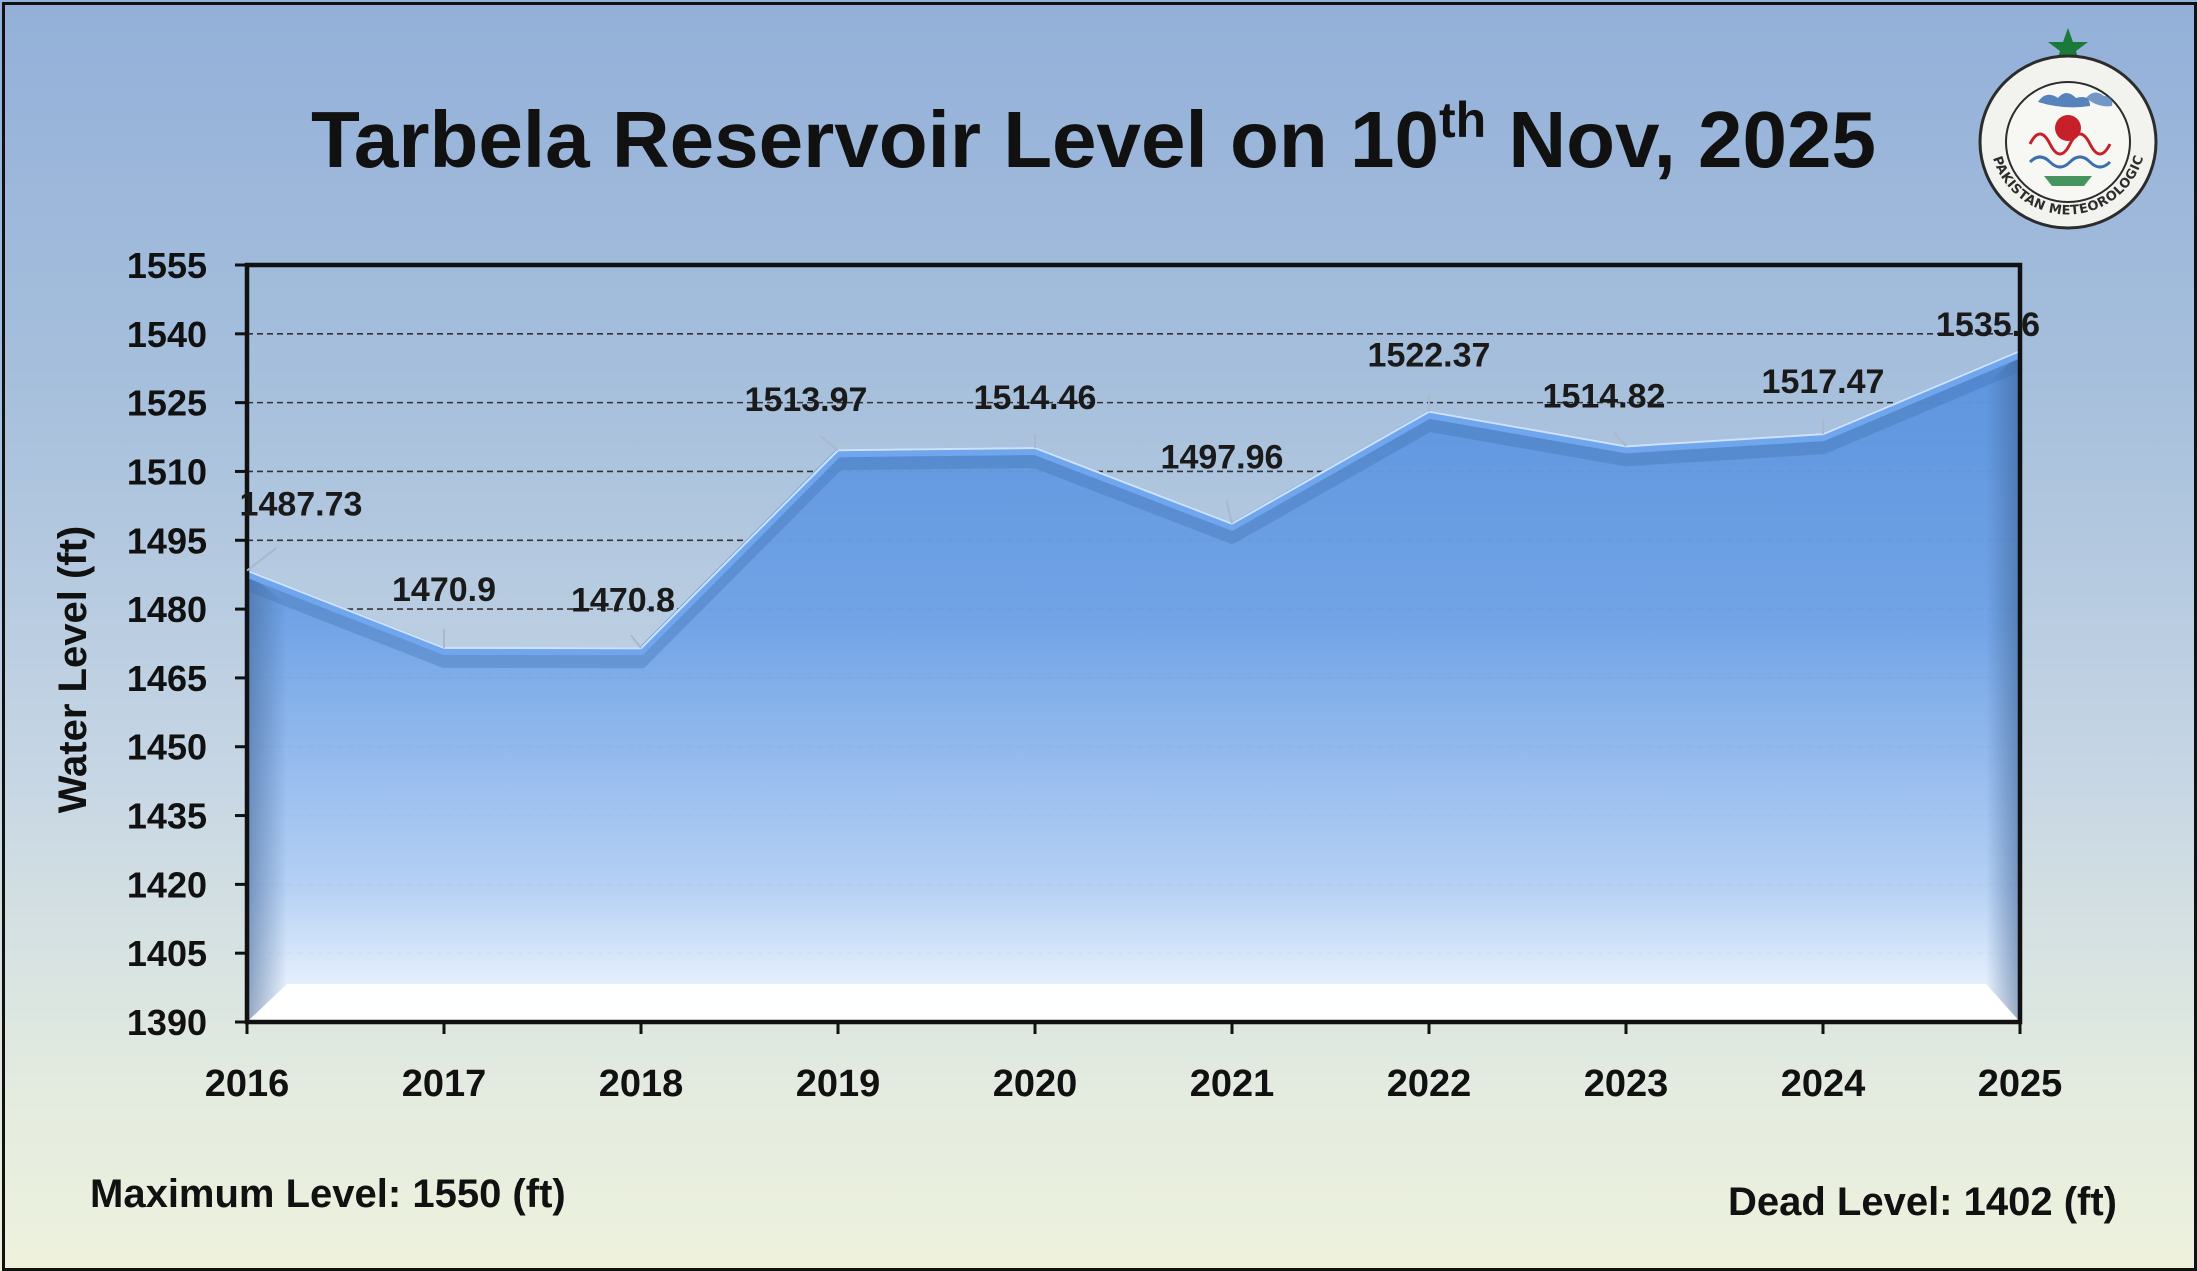 Image resolution: width=2197 pixels, height=1271 pixels. What do you see at coordinates (1222, 458) in the screenshot?
I see `data-label: 1497.96` at bounding box center [1222, 458].